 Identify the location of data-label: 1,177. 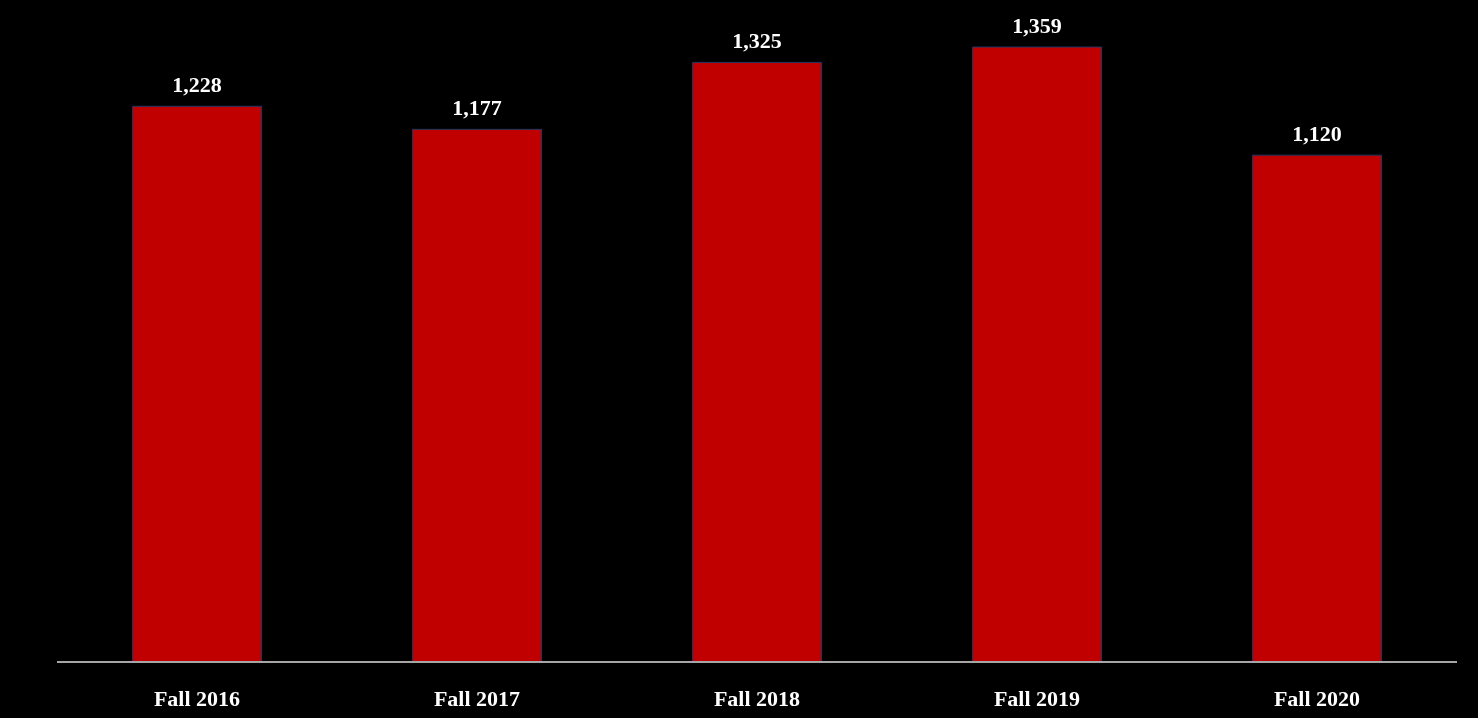
(477, 108).